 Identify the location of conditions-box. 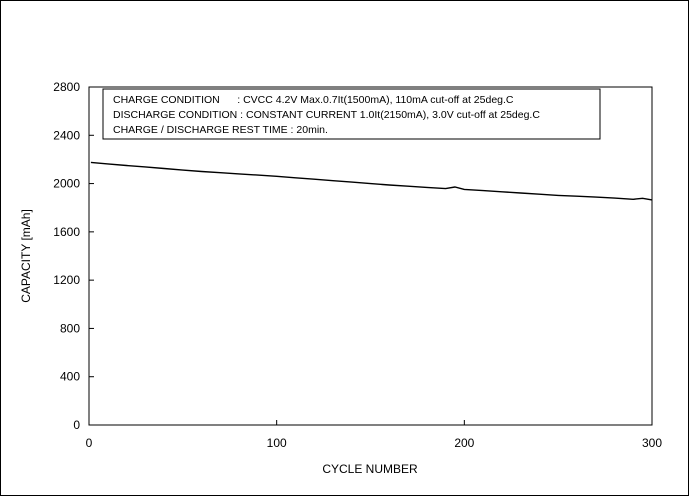
(351, 114).